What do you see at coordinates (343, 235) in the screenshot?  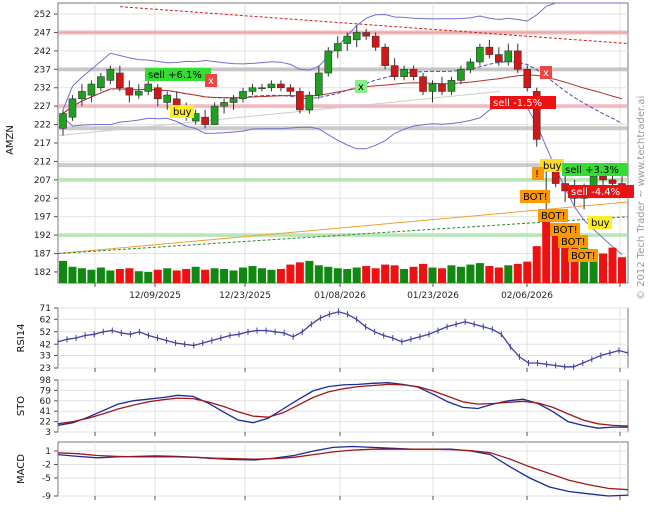 I see `trend-line-green` at bounding box center [343, 235].